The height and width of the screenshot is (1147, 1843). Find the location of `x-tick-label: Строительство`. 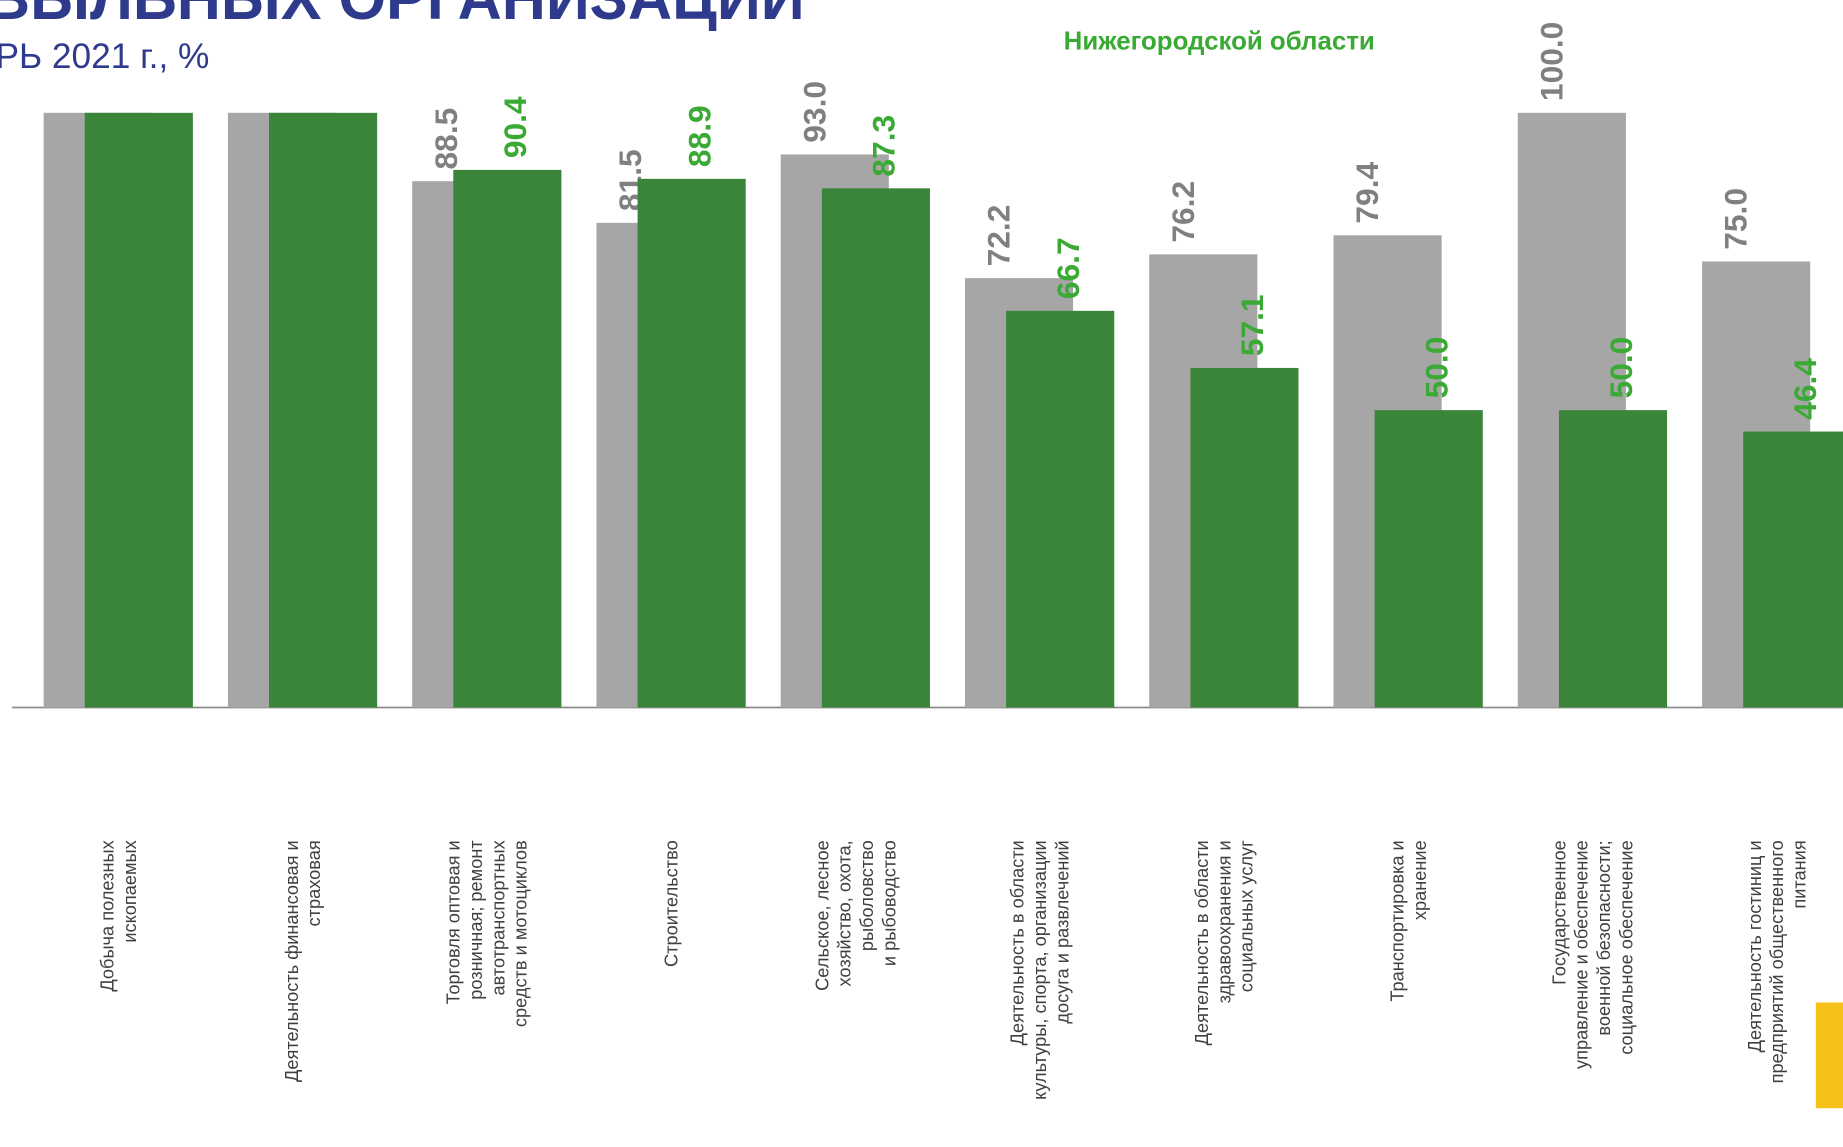

x-tick-label: Строительство is located at coordinates (672, 903).